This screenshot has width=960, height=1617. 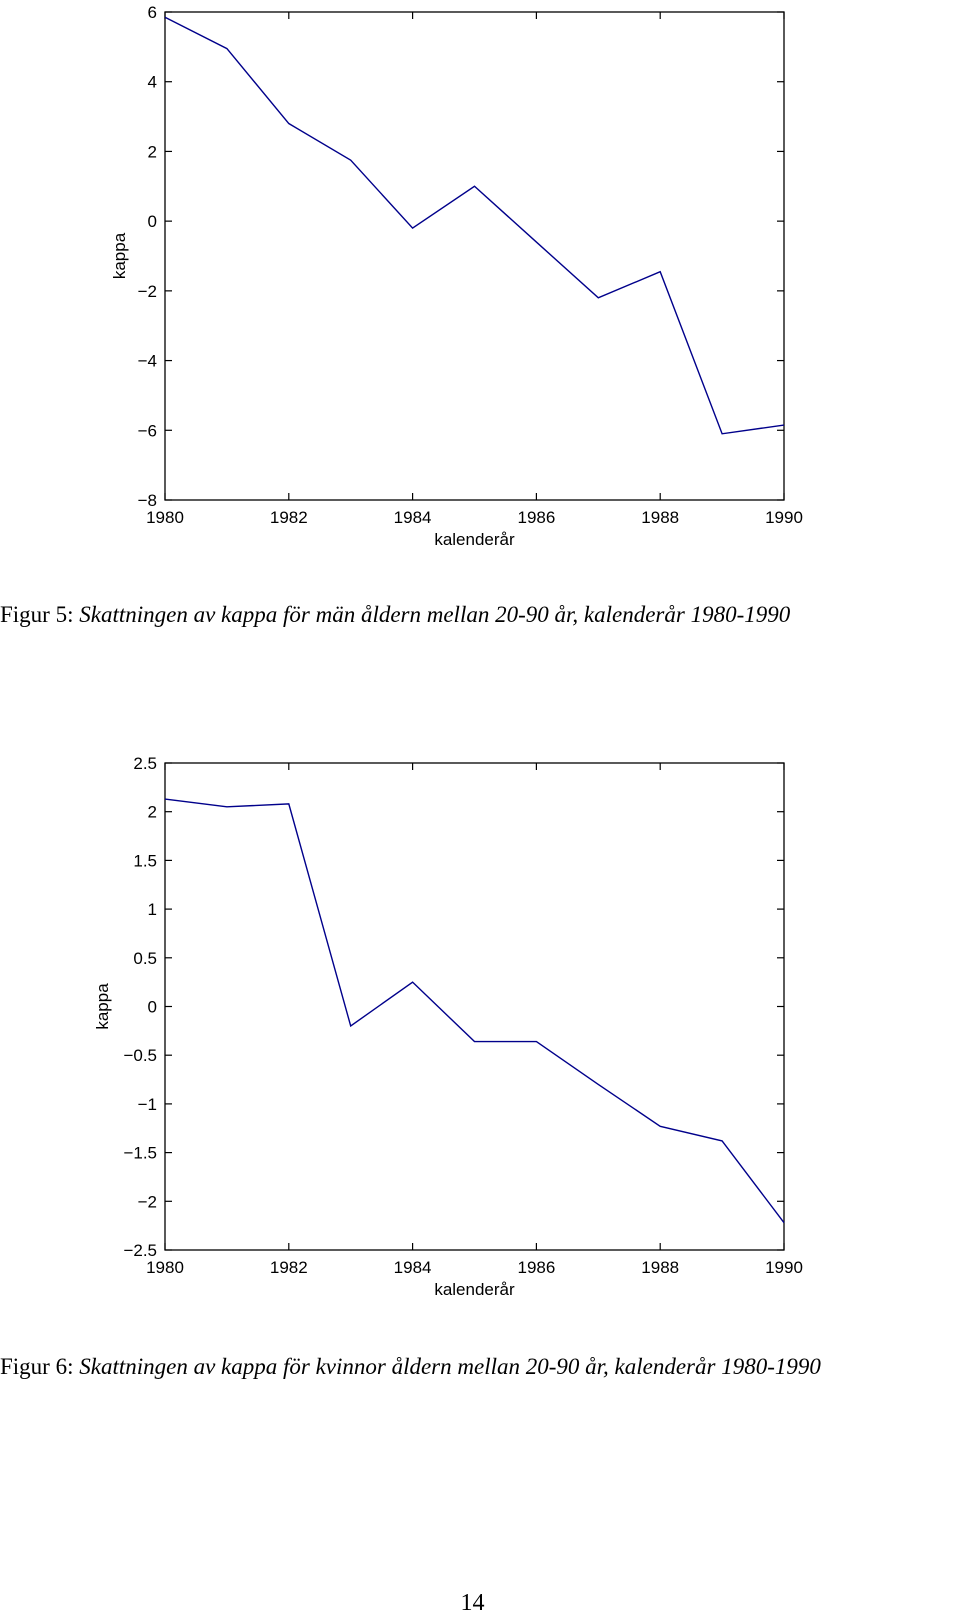 I want to click on y-tick-label: 1, so click(x=152, y=909).